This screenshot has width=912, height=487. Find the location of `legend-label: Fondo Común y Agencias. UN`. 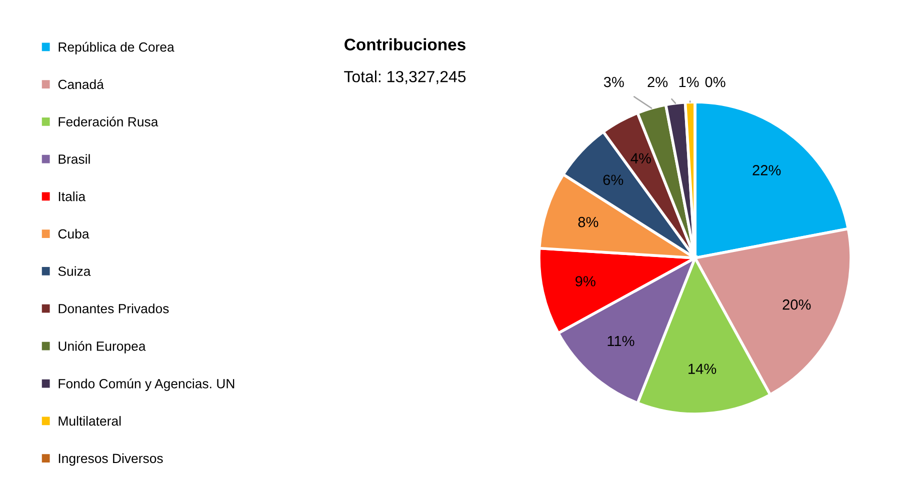

legend-label: Fondo Común y Agencias. UN is located at coordinates (146, 384).